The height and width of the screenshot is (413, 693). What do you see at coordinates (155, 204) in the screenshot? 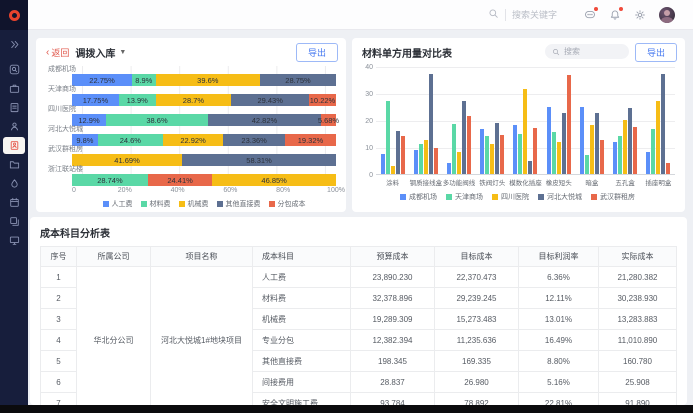
I see `legend-item: 材料费` at bounding box center [155, 204].